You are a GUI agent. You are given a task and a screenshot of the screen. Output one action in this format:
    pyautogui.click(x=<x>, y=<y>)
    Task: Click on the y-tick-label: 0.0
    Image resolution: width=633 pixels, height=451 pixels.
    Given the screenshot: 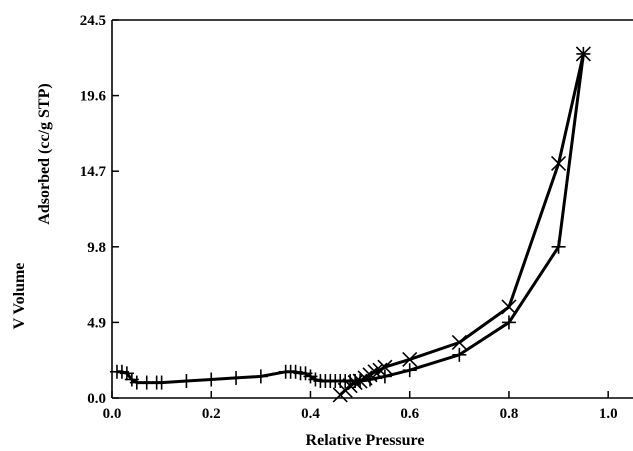 What is the action you would take?
    pyautogui.click(x=96, y=399)
    